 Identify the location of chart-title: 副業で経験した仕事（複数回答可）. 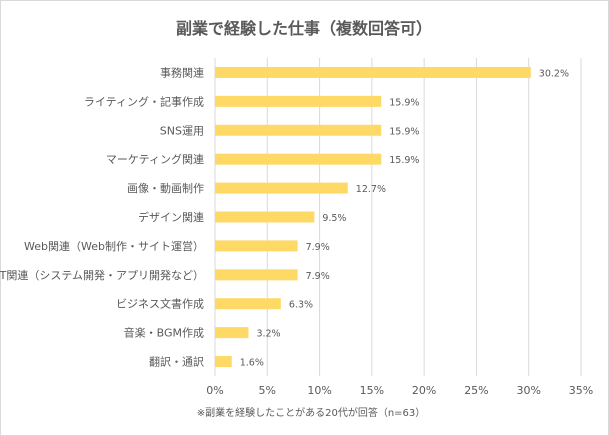
(304, 28).